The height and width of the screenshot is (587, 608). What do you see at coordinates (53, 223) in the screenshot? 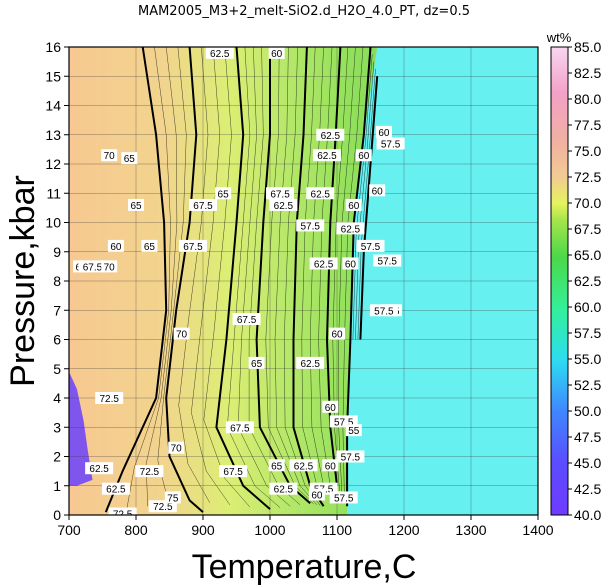
I see `y-tick-label: 10` at bounding box center [53, 223].